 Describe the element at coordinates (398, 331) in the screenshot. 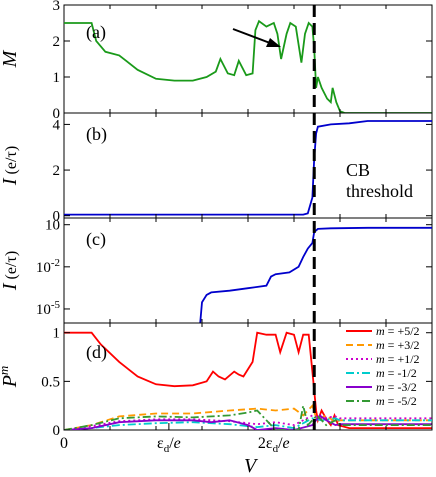

I see `legend-label: m = +5/2` at that location.